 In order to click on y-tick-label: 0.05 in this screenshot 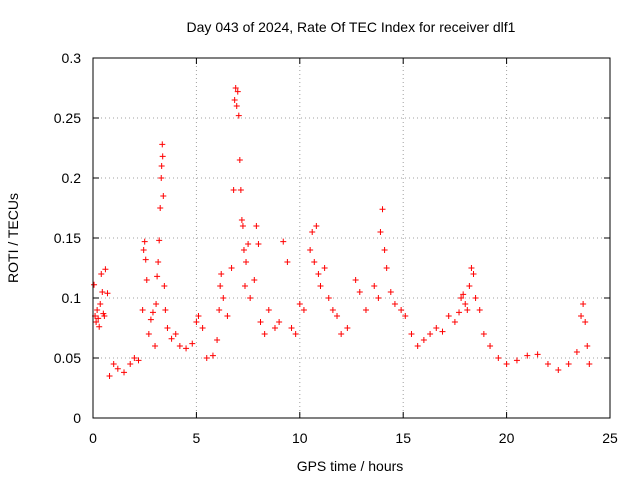, I will do `click(67, 358)`.